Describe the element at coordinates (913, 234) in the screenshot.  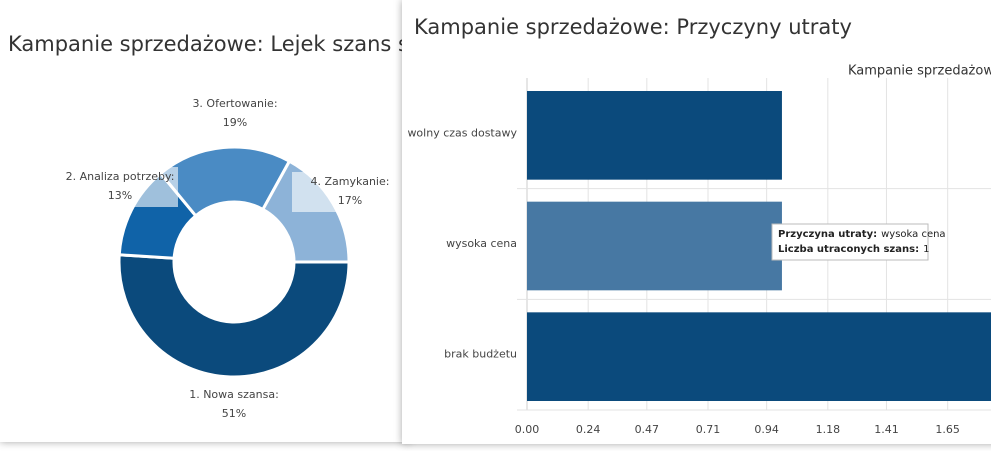
I see `tooltip-value: wysoka cena` at that location.